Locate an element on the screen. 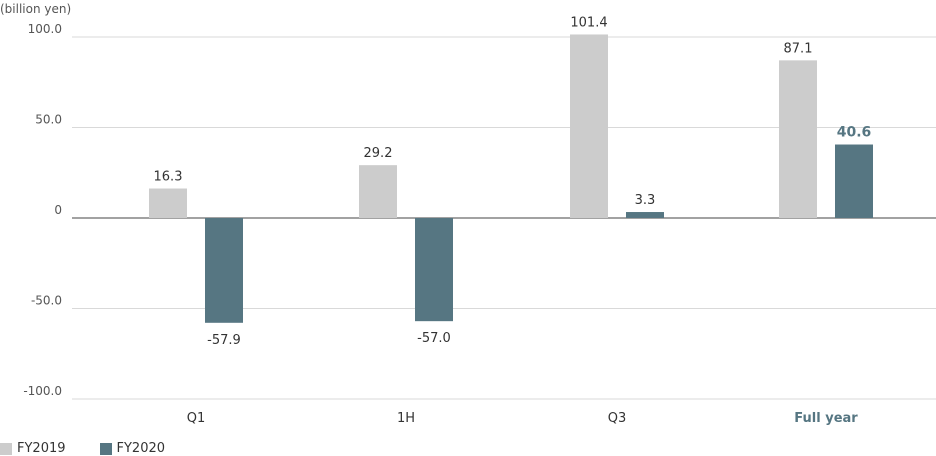 This screenshot has height=456, width=936. x-category-label: 1H is located at coordinates (406, 418).